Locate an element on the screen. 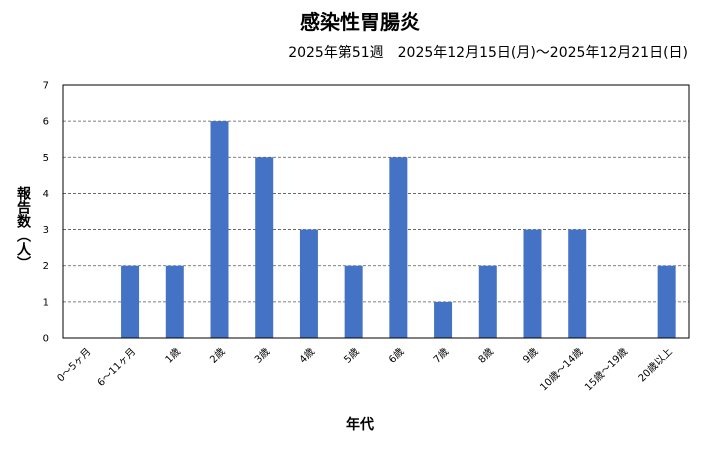 The image size is (720, 474). x-tick-label: 1歳 is located at coordinates (173, 356).